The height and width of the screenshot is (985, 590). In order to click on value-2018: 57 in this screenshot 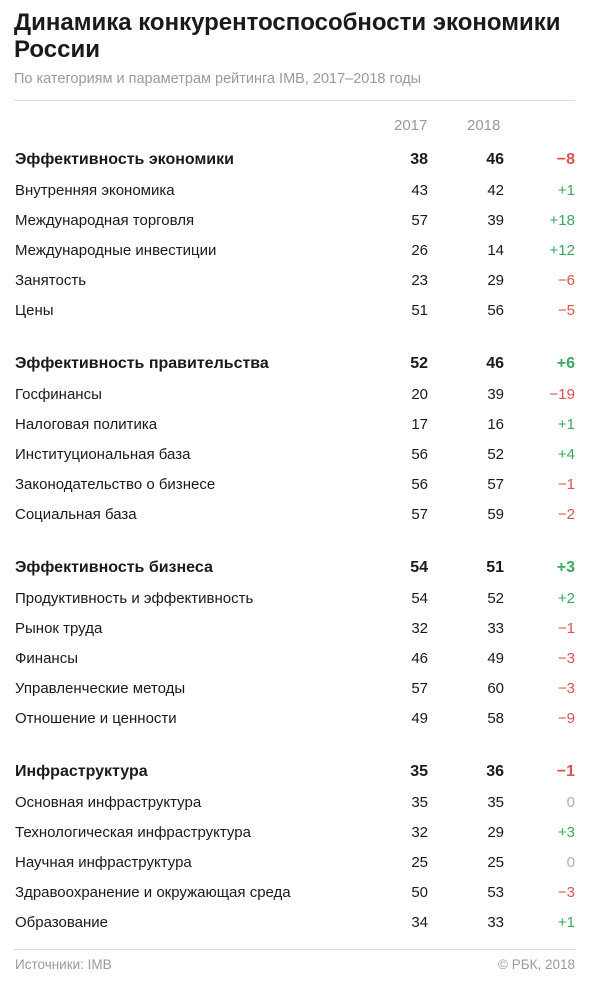, I will do `click(495, 484)`.